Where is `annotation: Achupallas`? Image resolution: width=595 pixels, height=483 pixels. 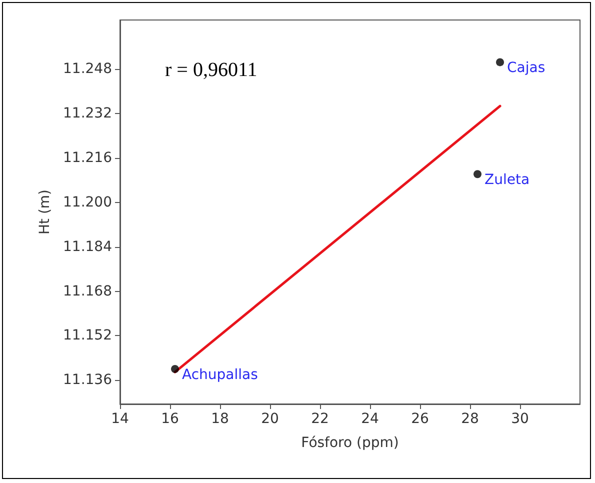
annotation: Achupallas is located at coordinates (220, 375).